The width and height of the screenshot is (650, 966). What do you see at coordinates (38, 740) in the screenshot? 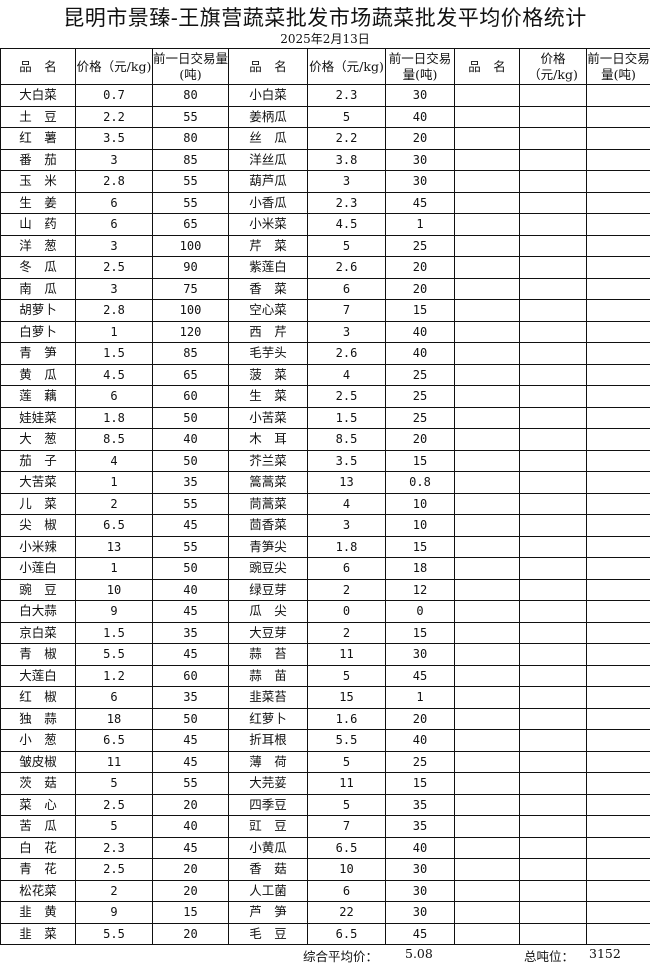
I see `item-name: 小 葱` at bounding box center [38, 740].